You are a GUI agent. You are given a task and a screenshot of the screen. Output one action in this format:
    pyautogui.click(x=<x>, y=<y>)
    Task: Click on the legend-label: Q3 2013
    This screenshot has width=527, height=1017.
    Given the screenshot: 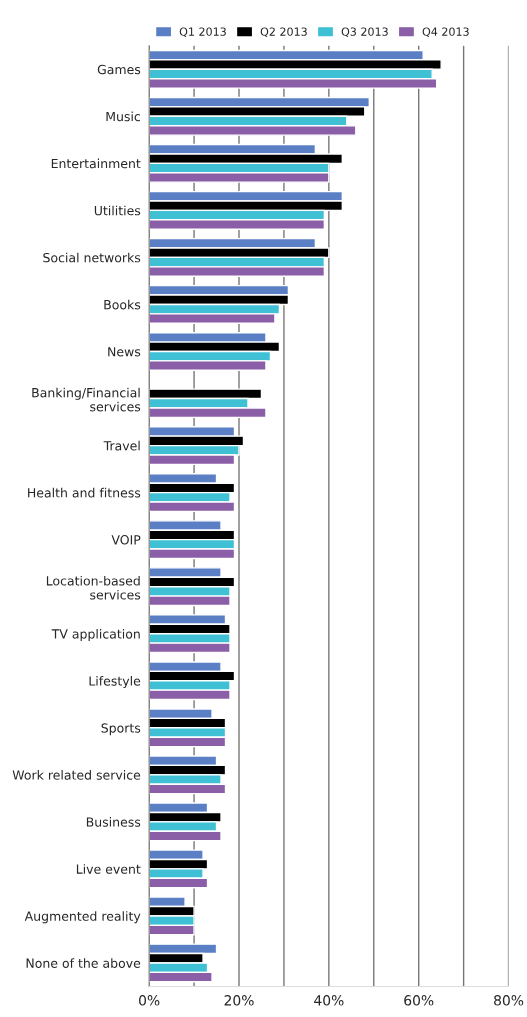 What is the action you would take?
    pyautogui.click(x=364, y=32)
    